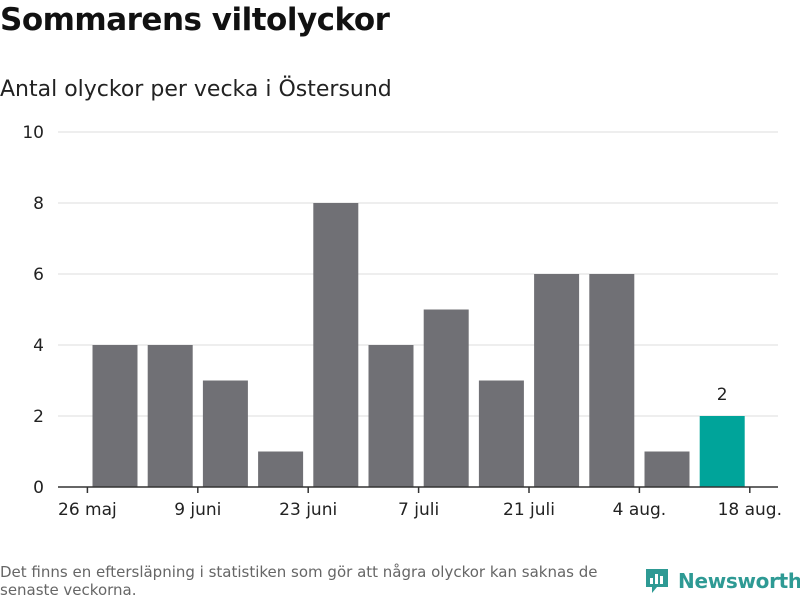 This screenshot has width=800, height=600. What do you see at coordinates (739, 581) in the screenshot?
I see `brand-name: Newsworthy` at bounding box center [739, 581].